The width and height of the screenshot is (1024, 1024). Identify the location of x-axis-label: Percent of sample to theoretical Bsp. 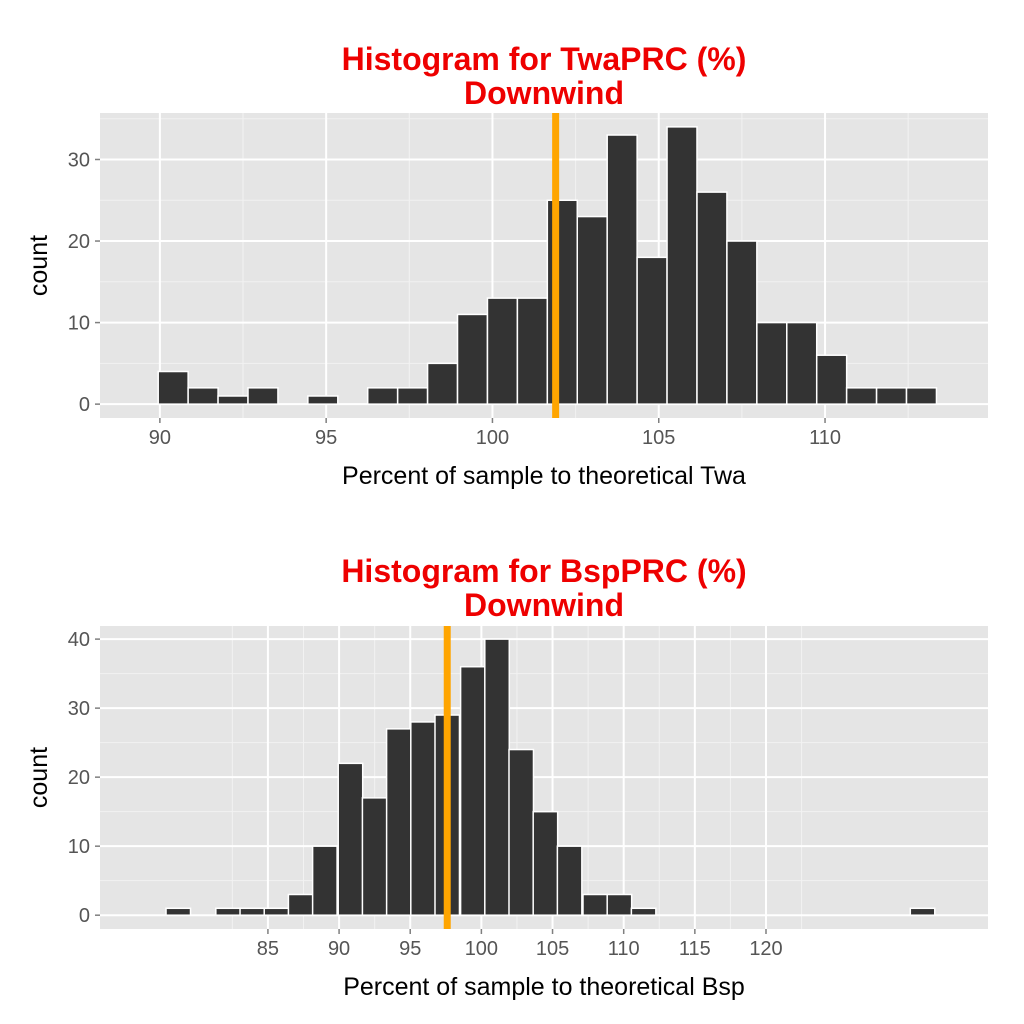
(544, 987).